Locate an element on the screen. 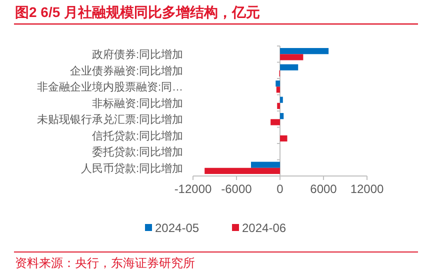  y-tick-label: 政府债券:同比增加 is located at coordinates (137, 55).